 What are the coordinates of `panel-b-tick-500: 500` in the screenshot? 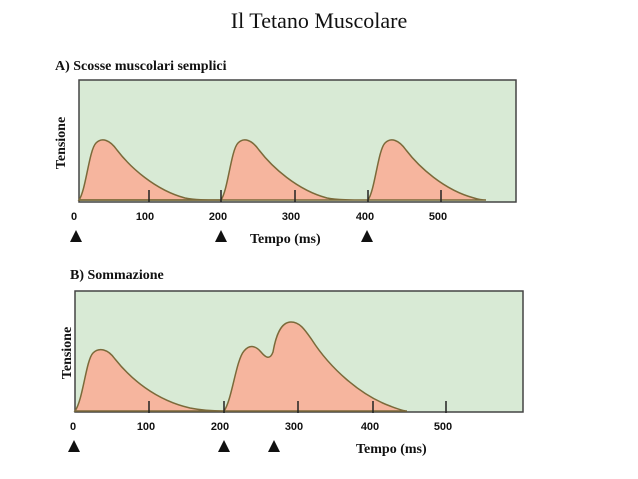 It's located at (443, 427).